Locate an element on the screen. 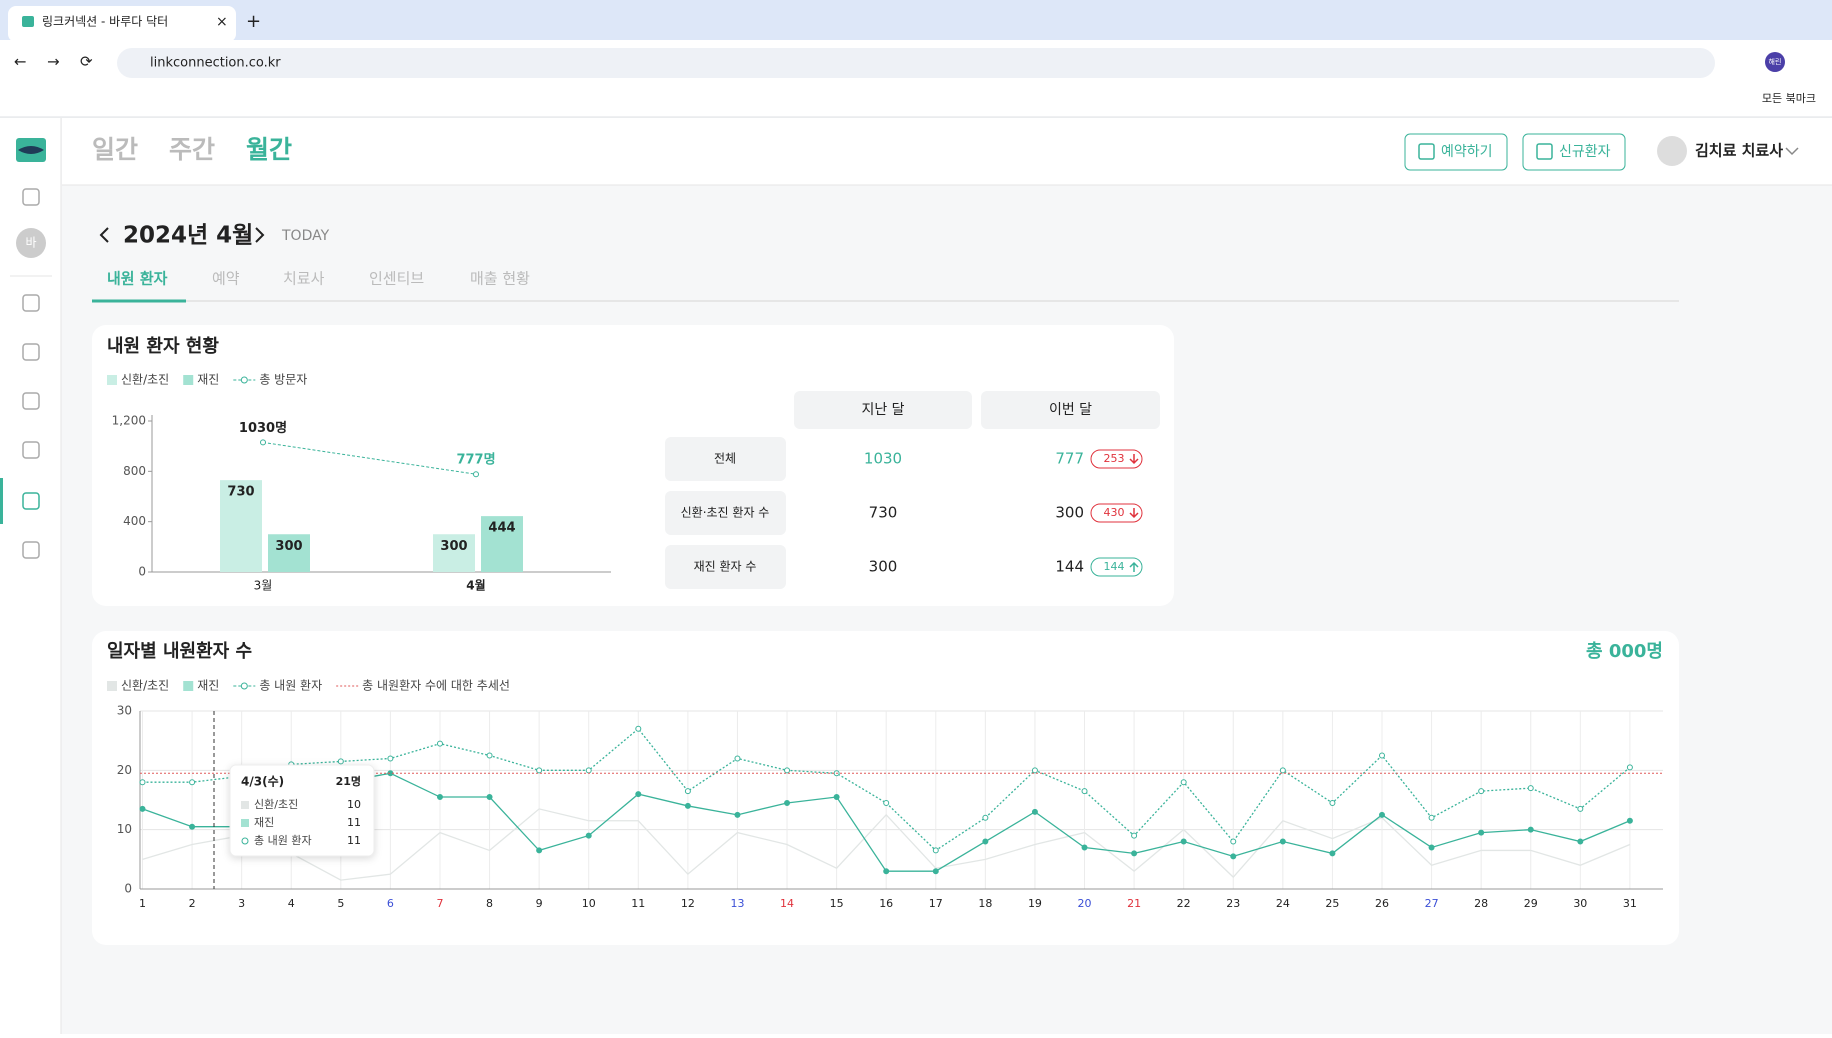  legend-label: 신환/초진 is located at coordinates (145, 686).